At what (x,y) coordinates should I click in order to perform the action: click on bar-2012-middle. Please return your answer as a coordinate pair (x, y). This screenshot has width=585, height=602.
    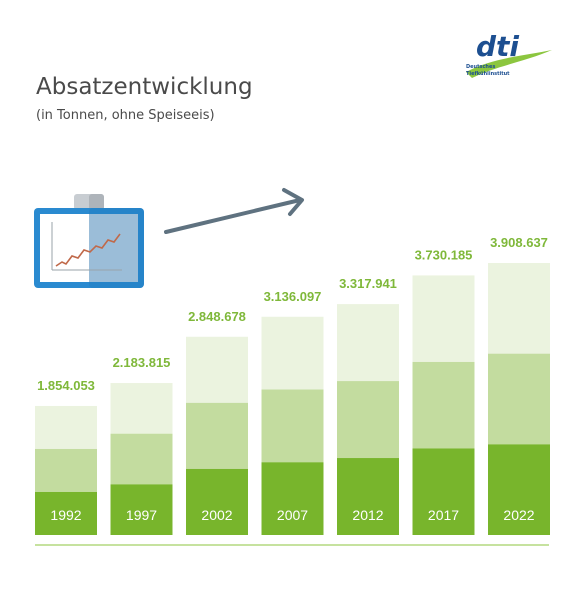
    Looking at the image, I should click on (368, 420).